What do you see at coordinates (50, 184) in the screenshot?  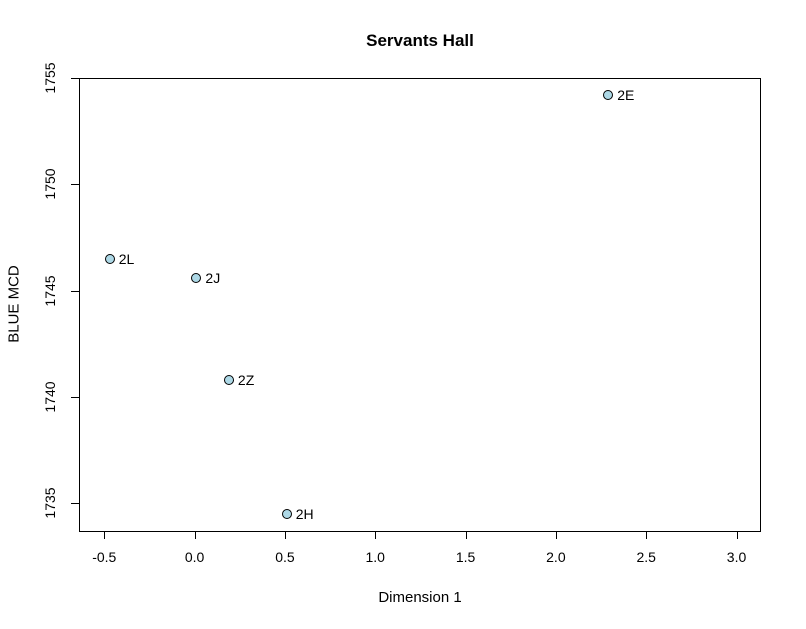 I see `y-axis-tick-label: 1750` at bounding box center [50, 184].